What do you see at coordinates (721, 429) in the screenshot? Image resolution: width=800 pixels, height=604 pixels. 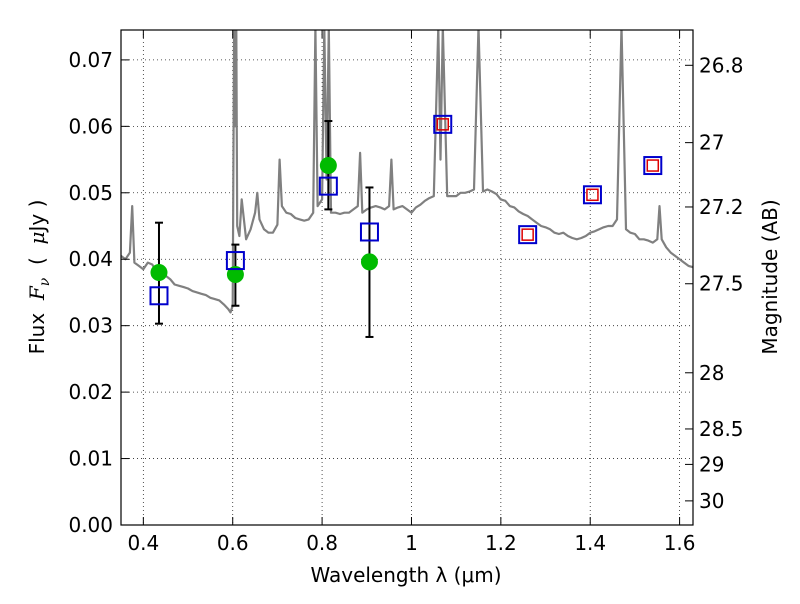 I see `right-tick-label: 28.5` at bounding box center [721, 429].